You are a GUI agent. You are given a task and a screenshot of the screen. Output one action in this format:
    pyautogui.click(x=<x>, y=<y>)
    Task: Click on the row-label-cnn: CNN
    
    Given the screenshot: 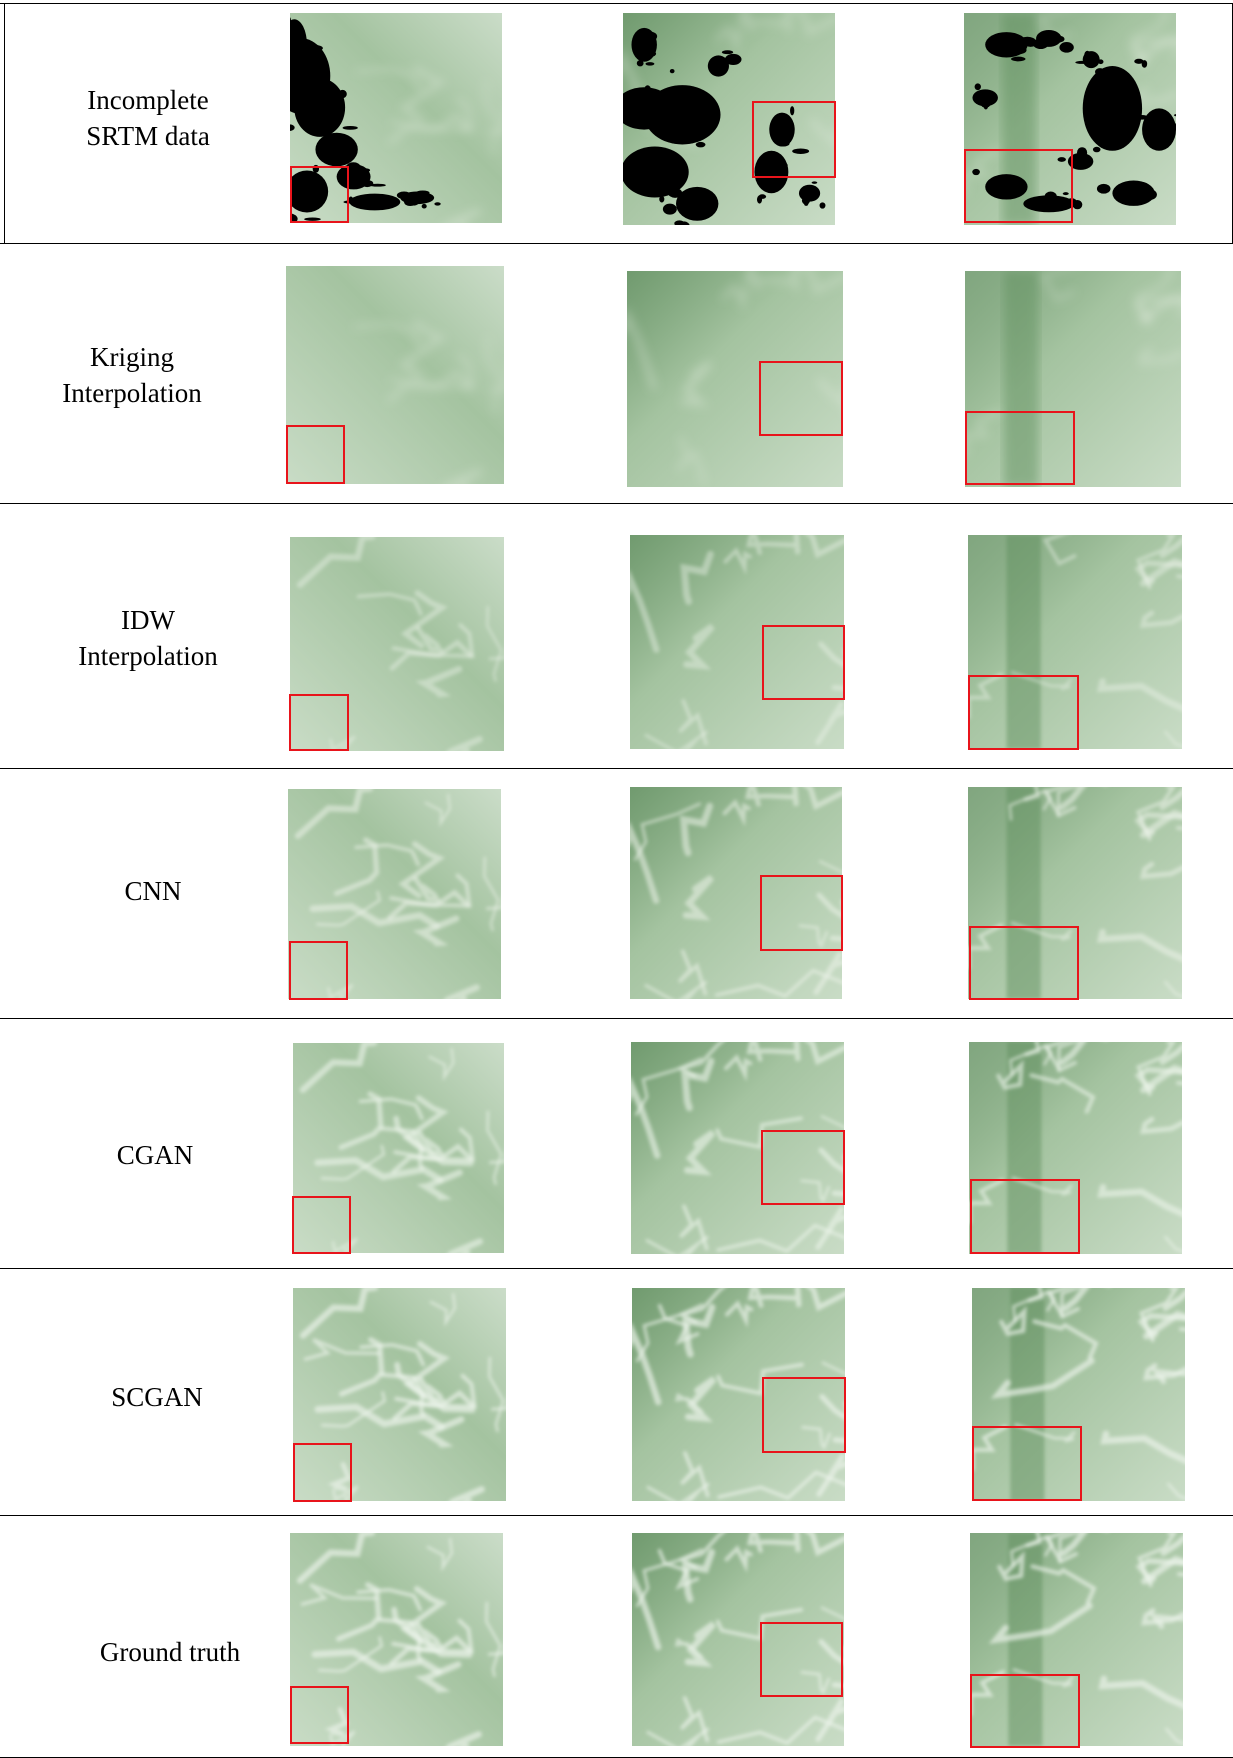 What is the action you would take?
    pyautogui.click(x=153, y=891)
    